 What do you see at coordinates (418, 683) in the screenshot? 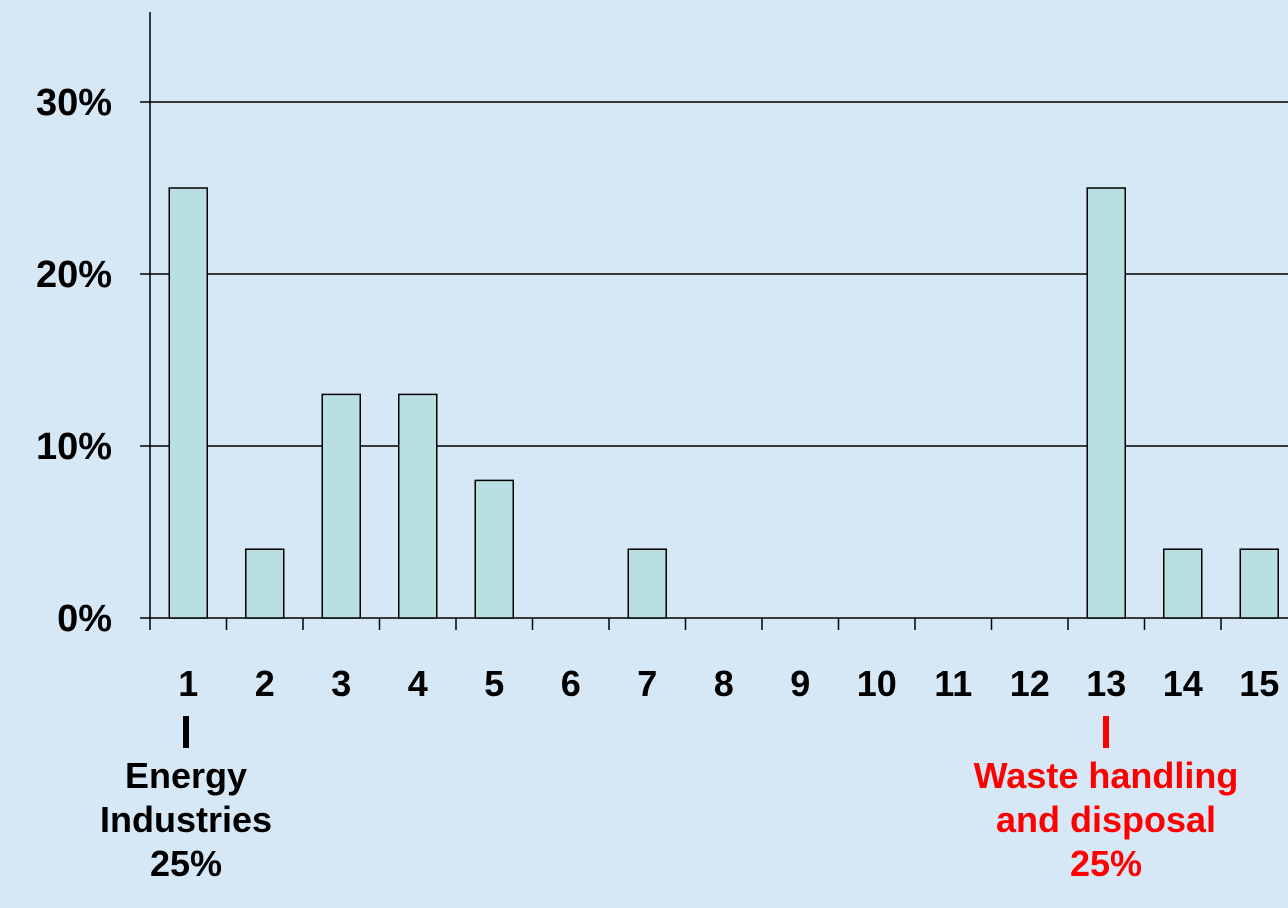
I see `x-tick-label: 4` at bounding box center [418, 683].